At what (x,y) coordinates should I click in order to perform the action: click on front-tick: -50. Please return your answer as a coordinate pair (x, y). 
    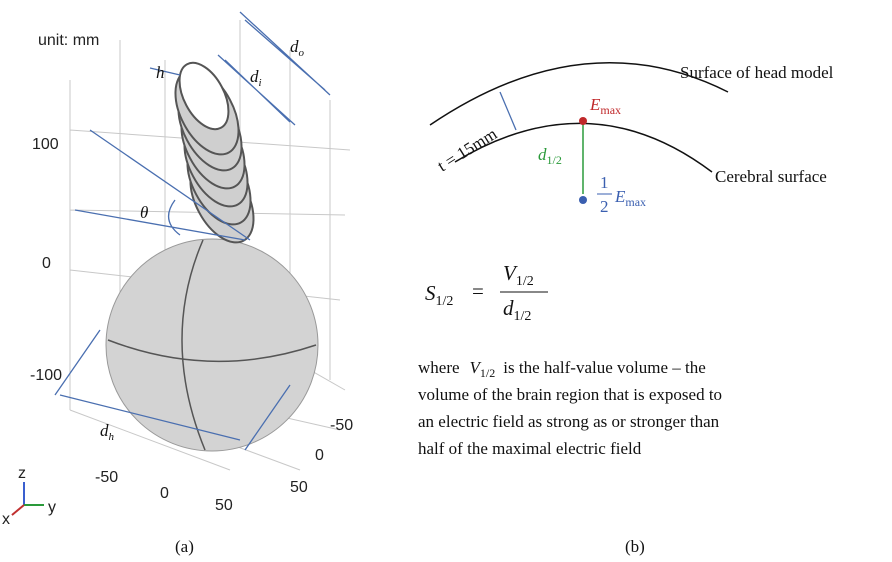
    Looking at the image, I should click on (106, 477).